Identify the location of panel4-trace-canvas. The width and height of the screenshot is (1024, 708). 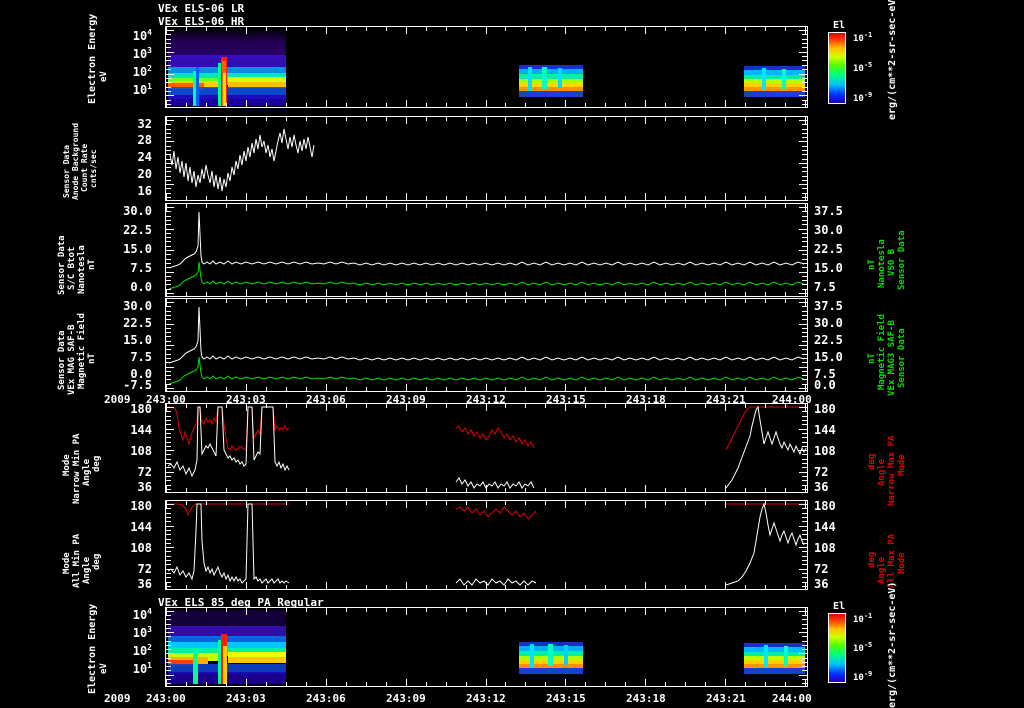
(486, 345).